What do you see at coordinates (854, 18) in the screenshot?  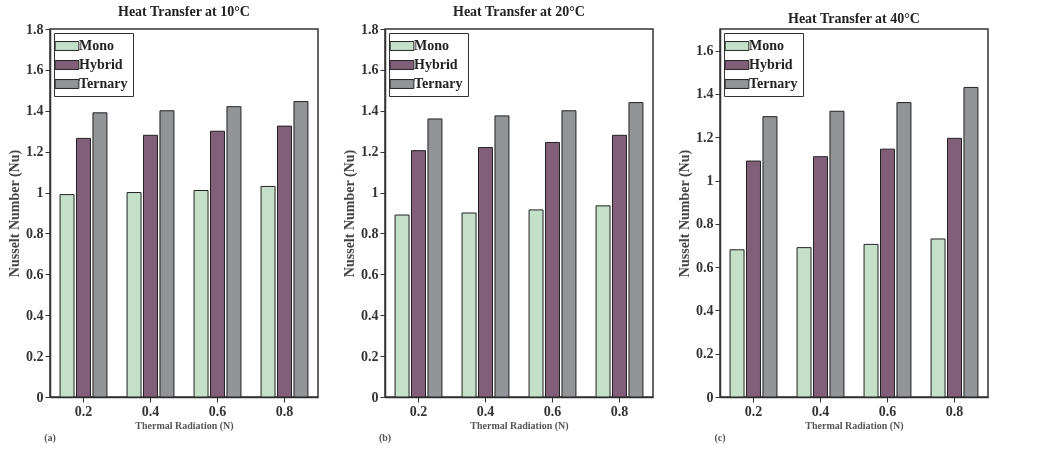 I see `chart-title: Heat Transfer at 40°C` at bounding box center [854, 18].